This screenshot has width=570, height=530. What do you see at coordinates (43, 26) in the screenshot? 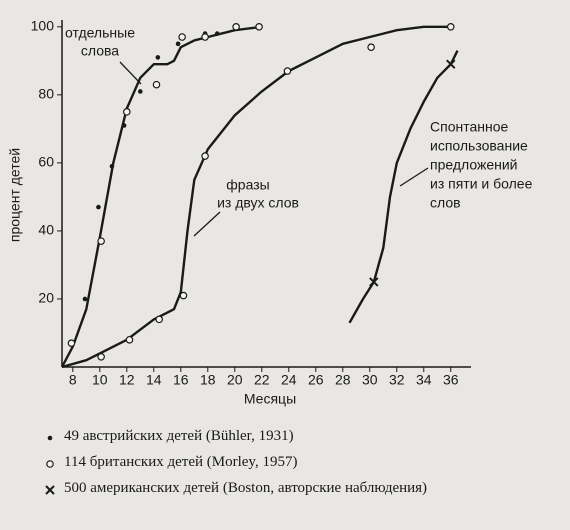
I see `y-tick-label: 100` at bounding box center [43, 26].